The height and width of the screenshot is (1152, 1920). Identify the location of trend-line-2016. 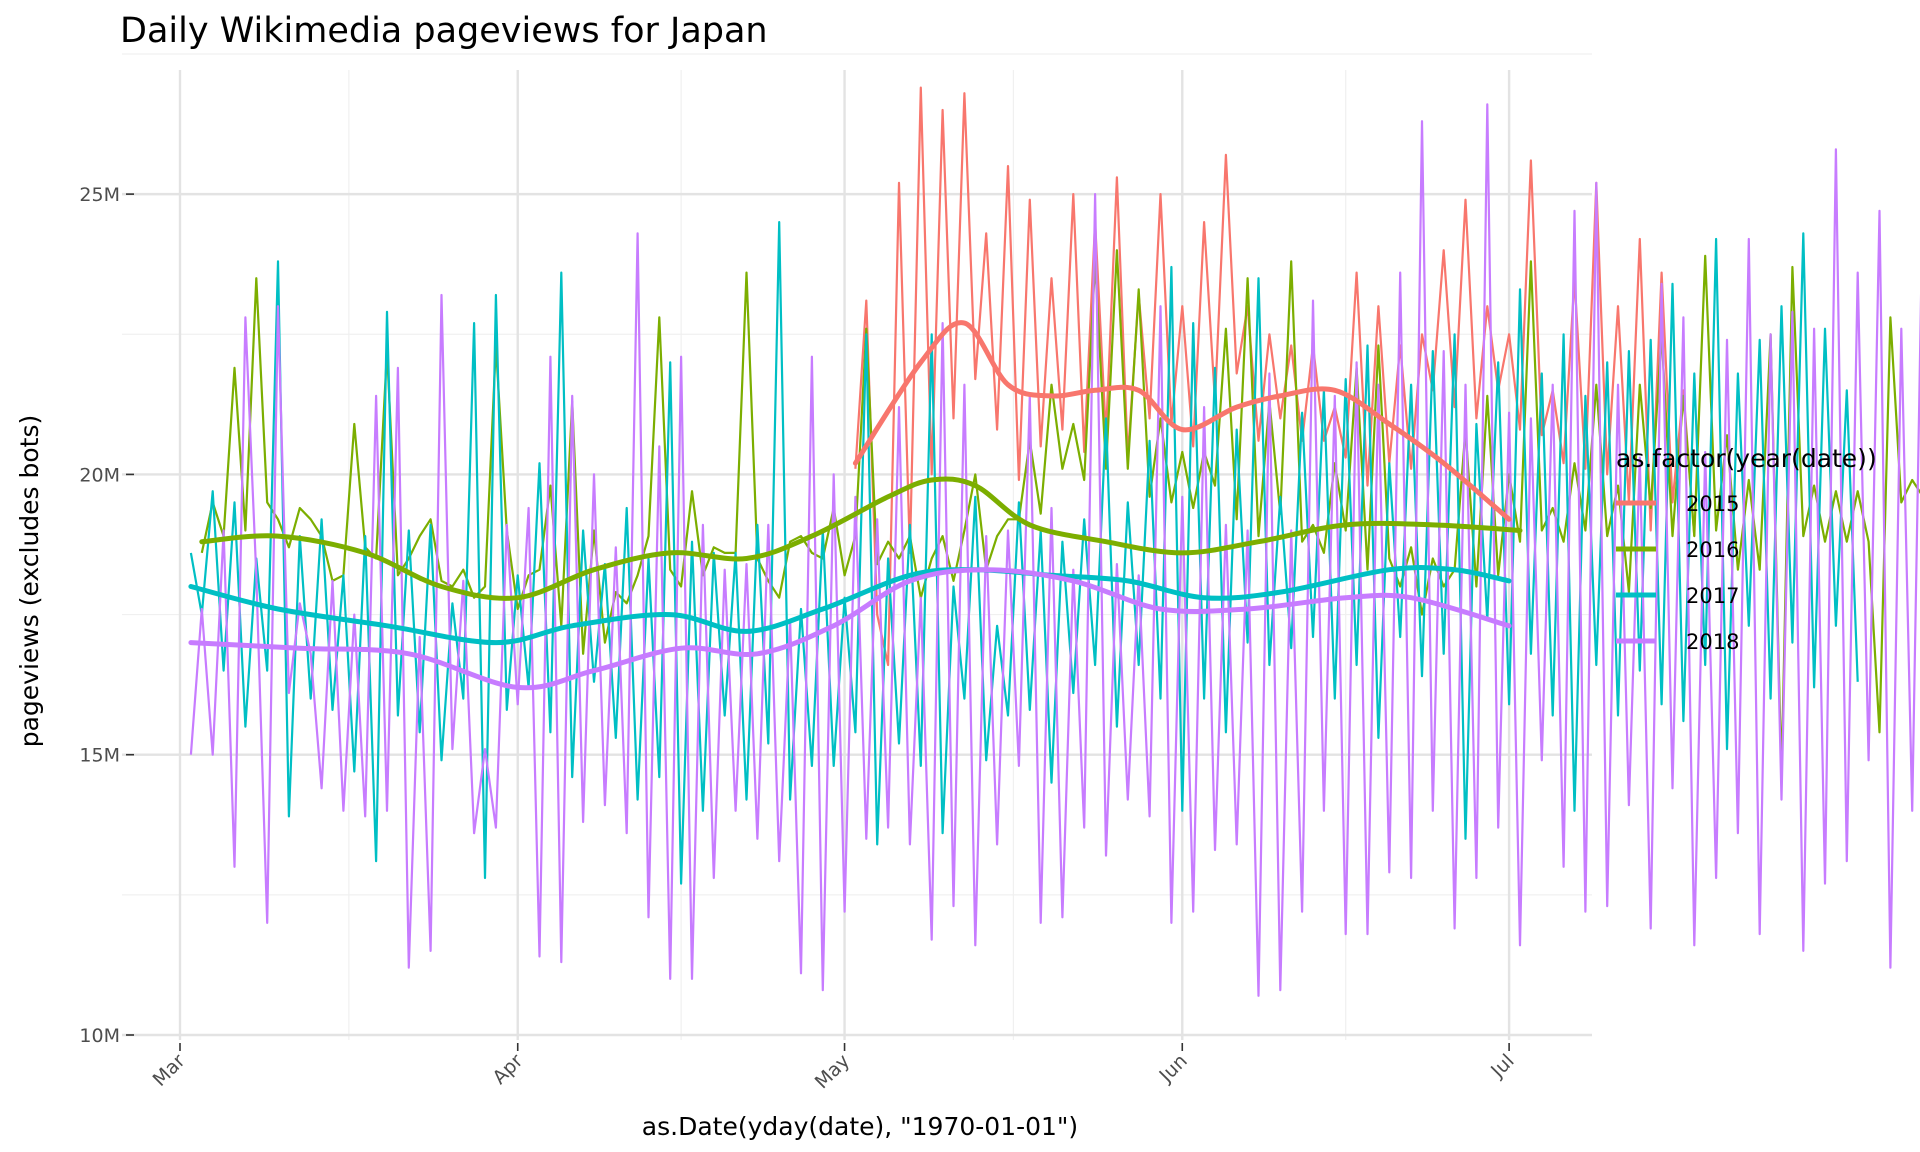
(861, 538).